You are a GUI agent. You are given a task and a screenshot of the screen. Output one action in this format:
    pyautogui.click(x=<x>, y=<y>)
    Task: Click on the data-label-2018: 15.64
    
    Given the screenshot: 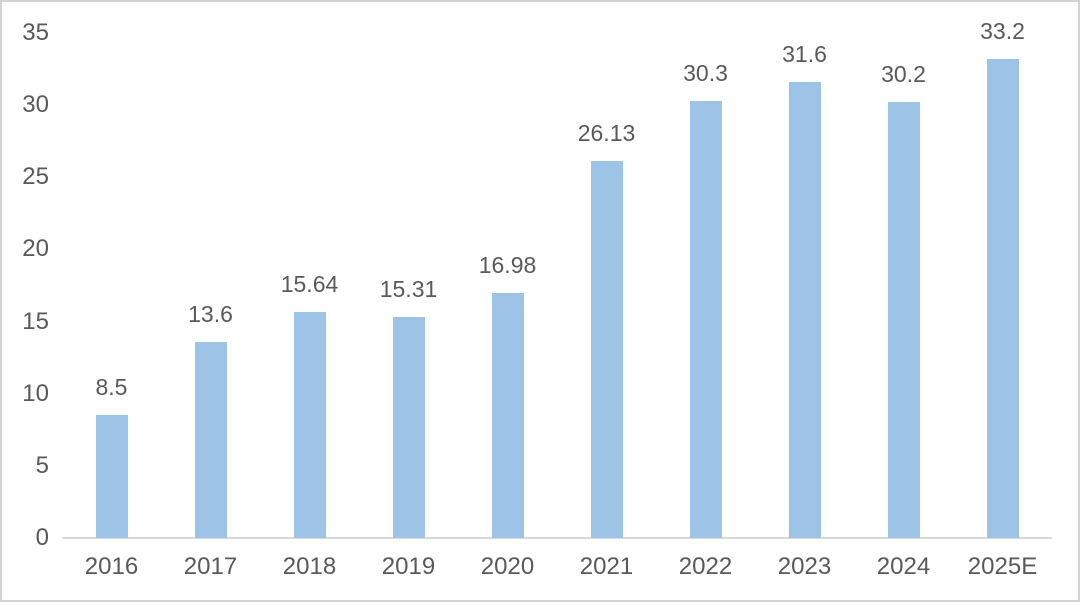 What is the action you would take?
    pyautogui.click(x=309, y=284)
    